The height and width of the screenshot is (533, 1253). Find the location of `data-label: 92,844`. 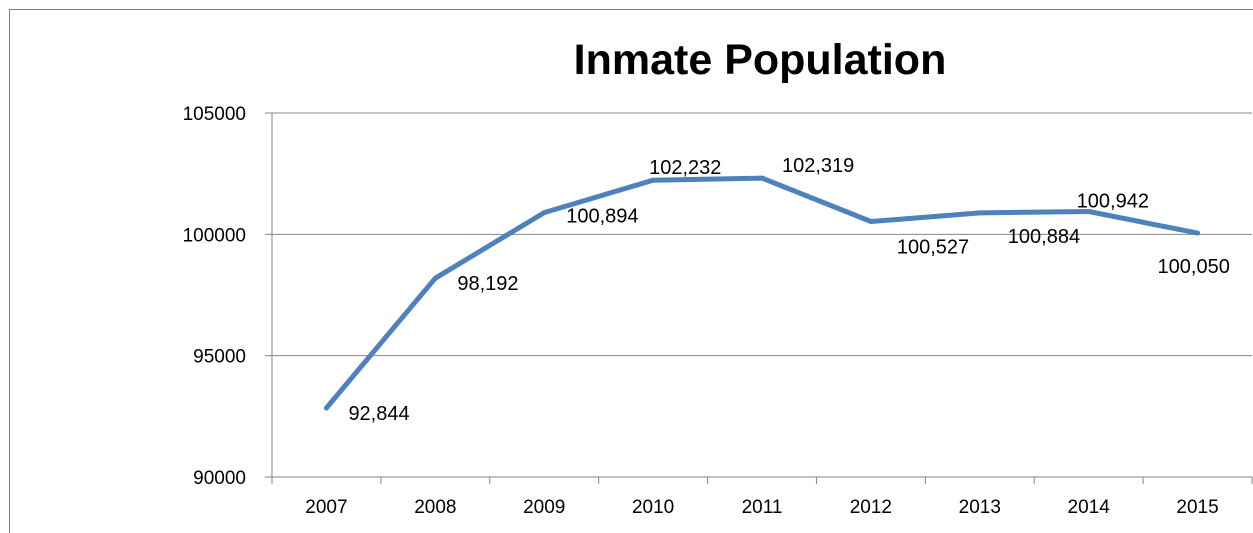

data-label: 92,844 is located at coordinates (378, 414).